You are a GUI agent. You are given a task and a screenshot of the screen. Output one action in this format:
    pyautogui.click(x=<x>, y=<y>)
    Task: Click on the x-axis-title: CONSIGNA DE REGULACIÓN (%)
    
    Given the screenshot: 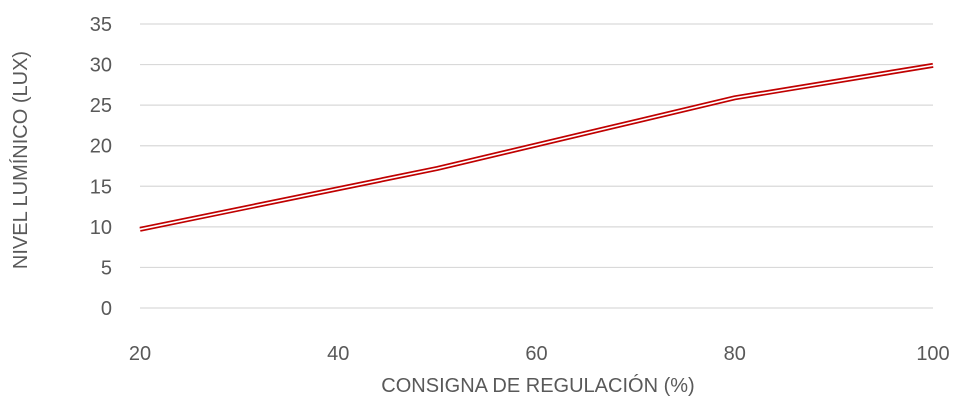 What is the action you would take?
    pyautogui.click(x=537, y=385)
    